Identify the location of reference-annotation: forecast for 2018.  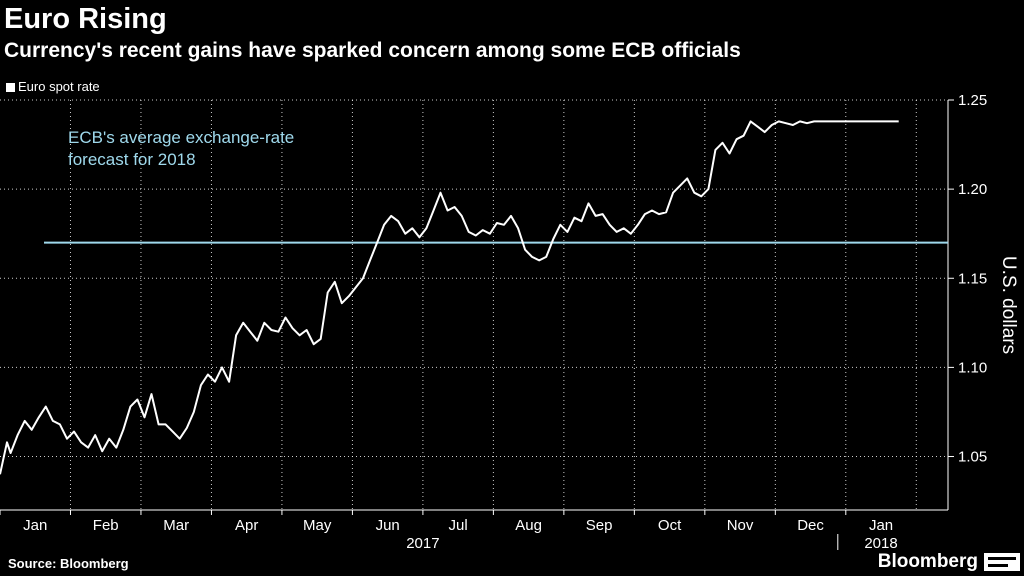
(132, 159).